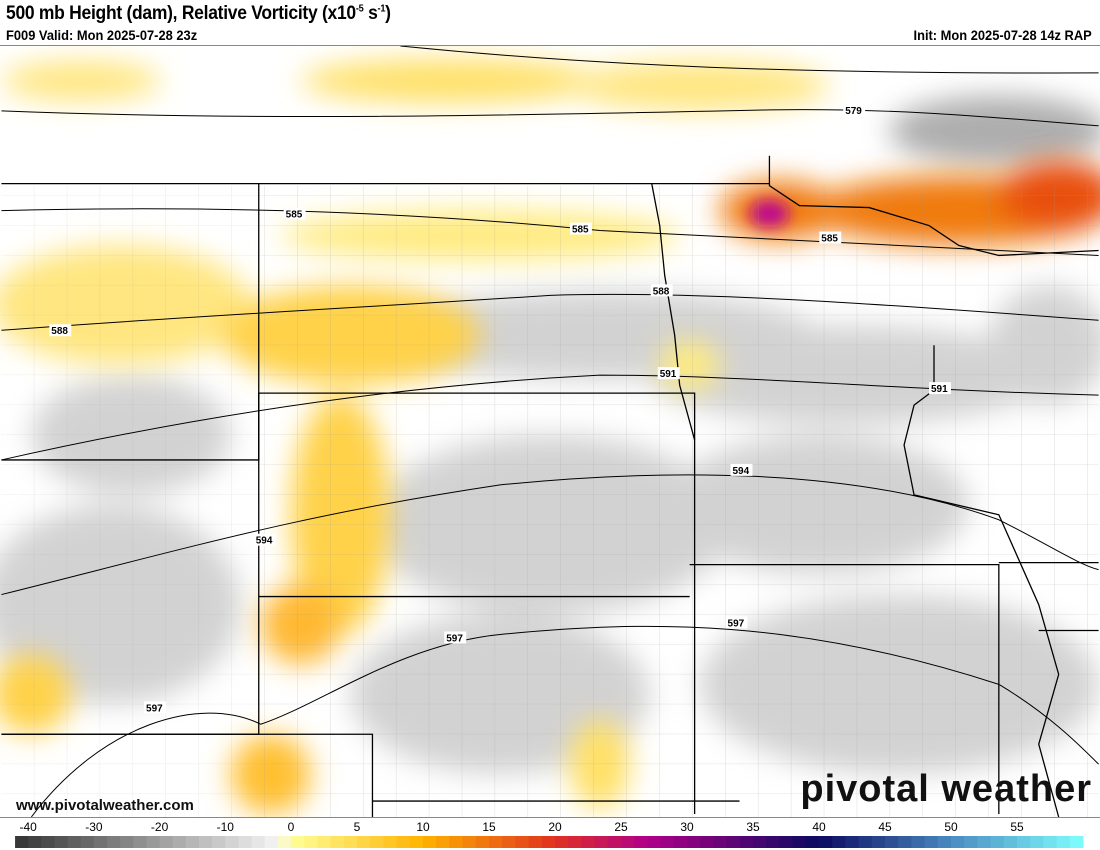  Describe the element at coordinates (357, 827) in the screenshot. I see `colorbar-tick-label: 5` at that location.